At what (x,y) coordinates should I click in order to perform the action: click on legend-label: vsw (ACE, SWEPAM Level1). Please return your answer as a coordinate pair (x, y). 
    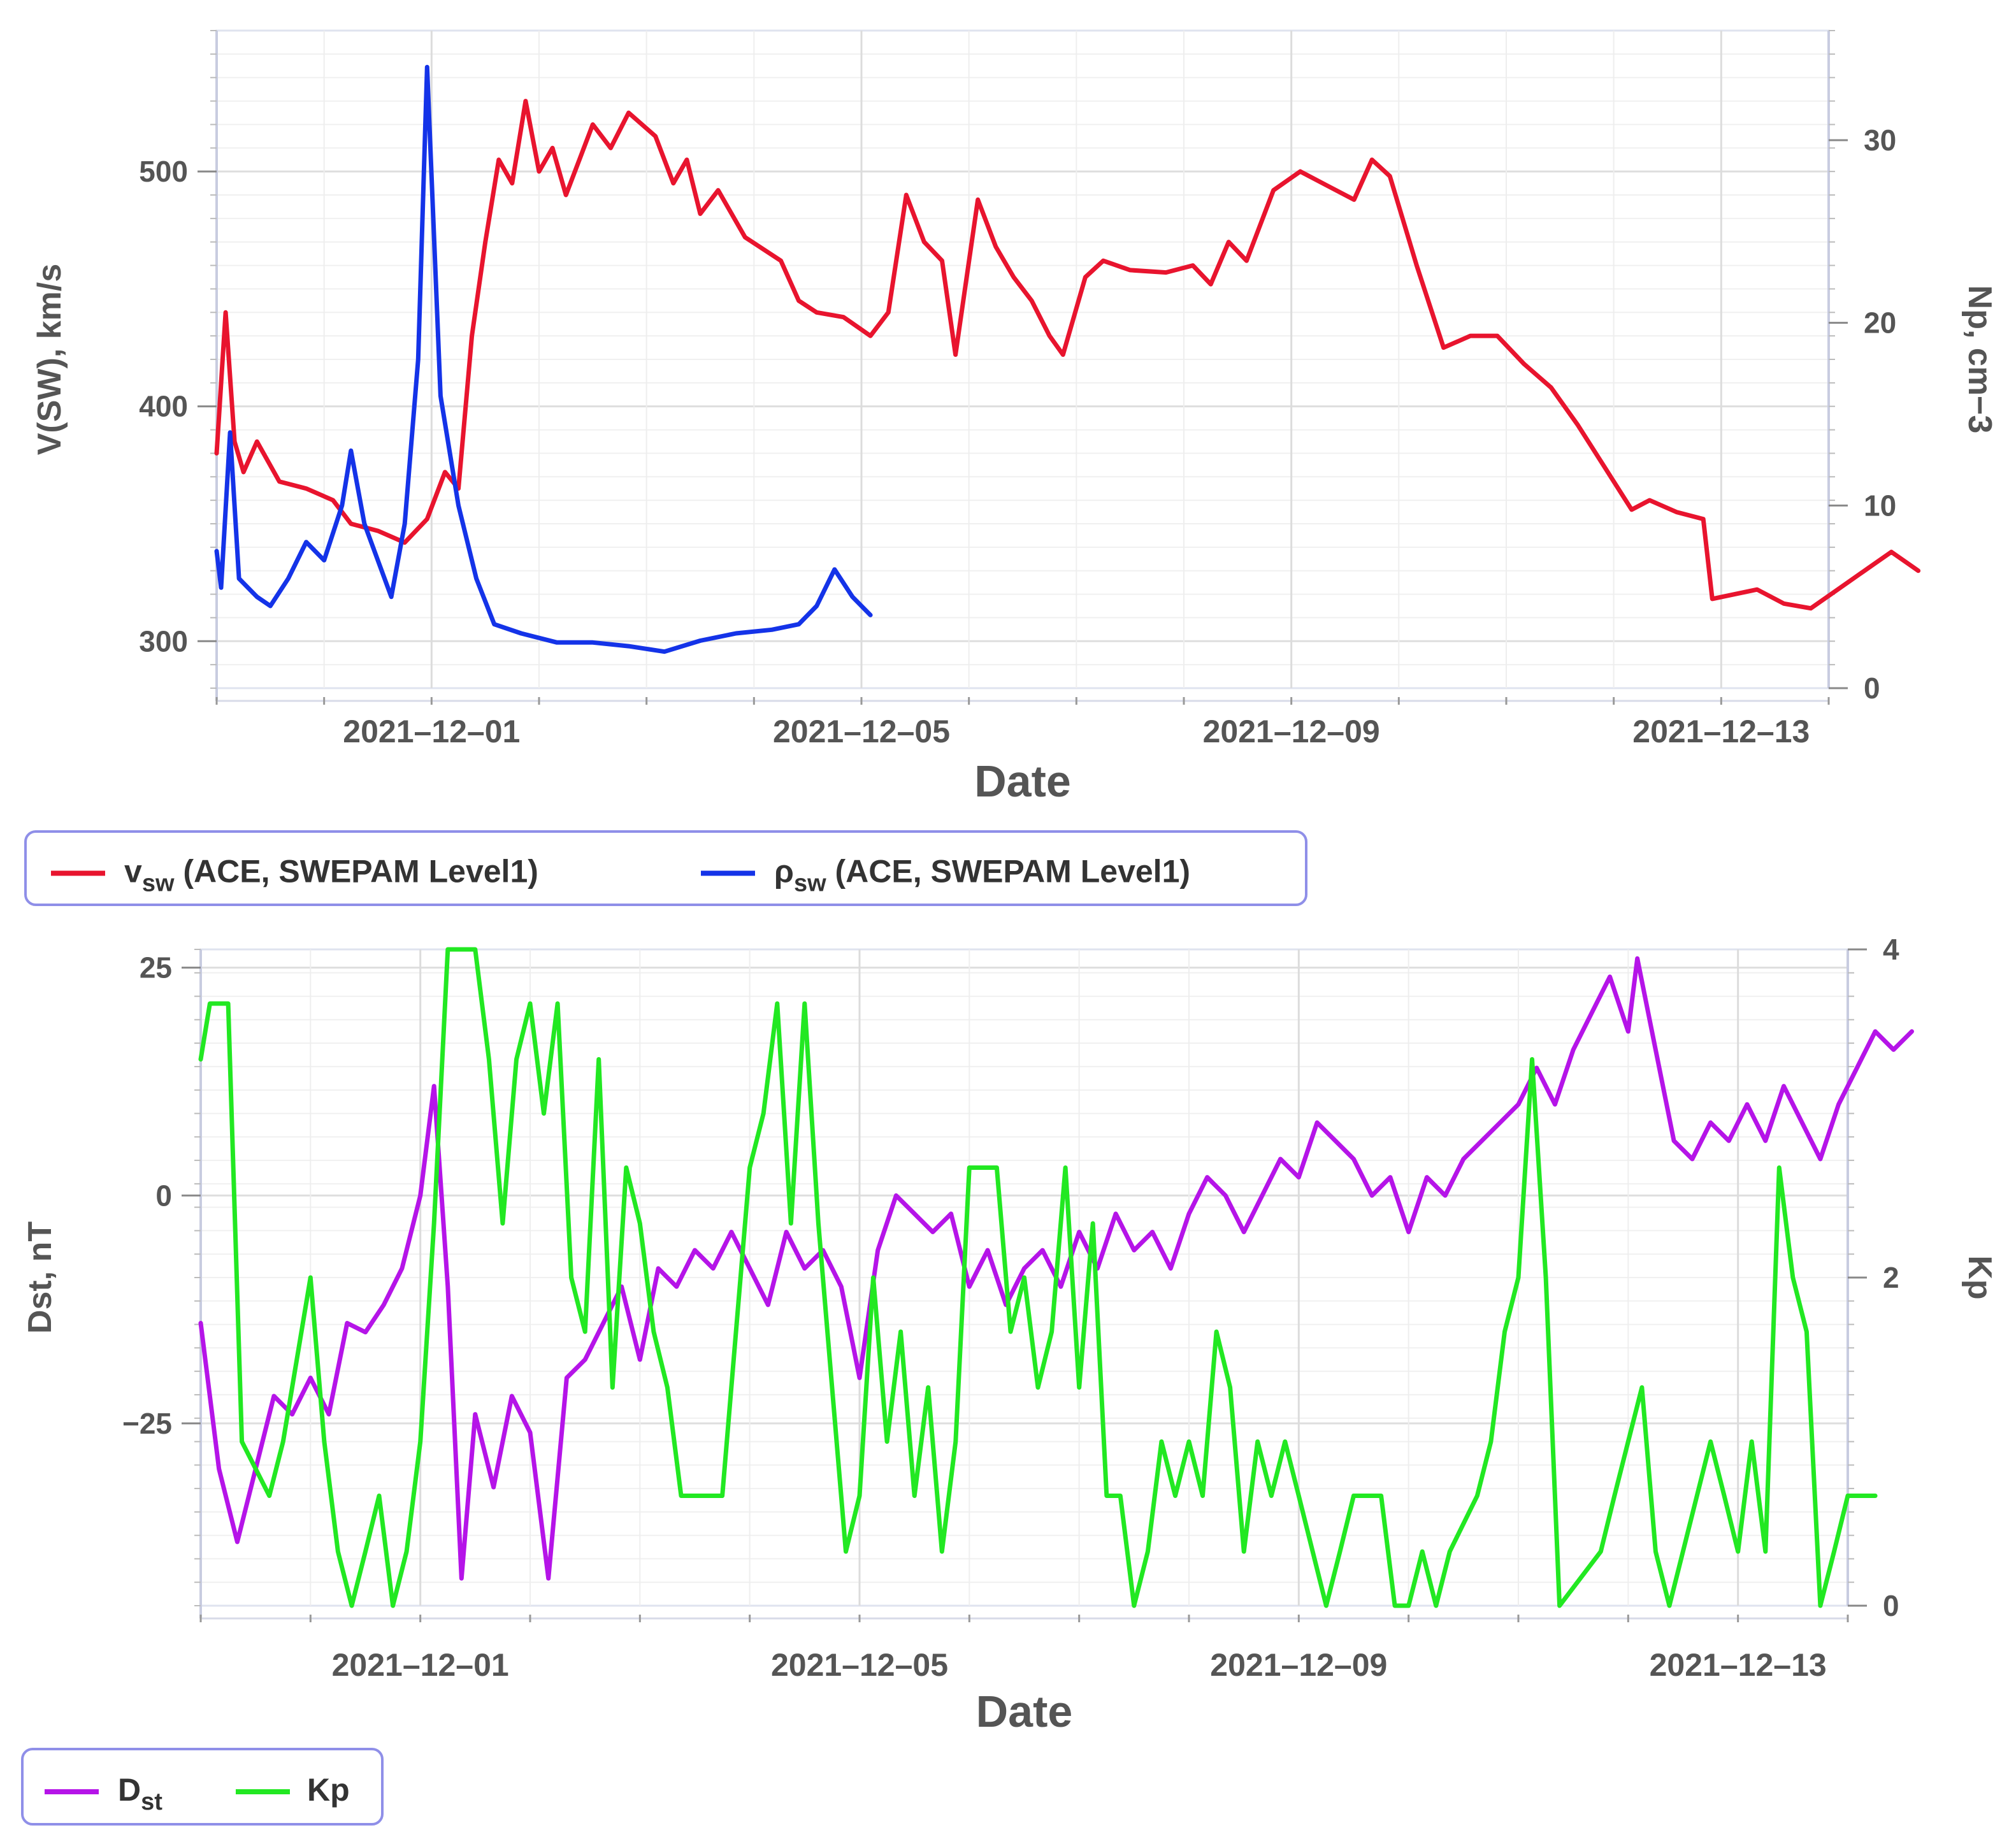
    Looking at the image, I should click on (331, 875).